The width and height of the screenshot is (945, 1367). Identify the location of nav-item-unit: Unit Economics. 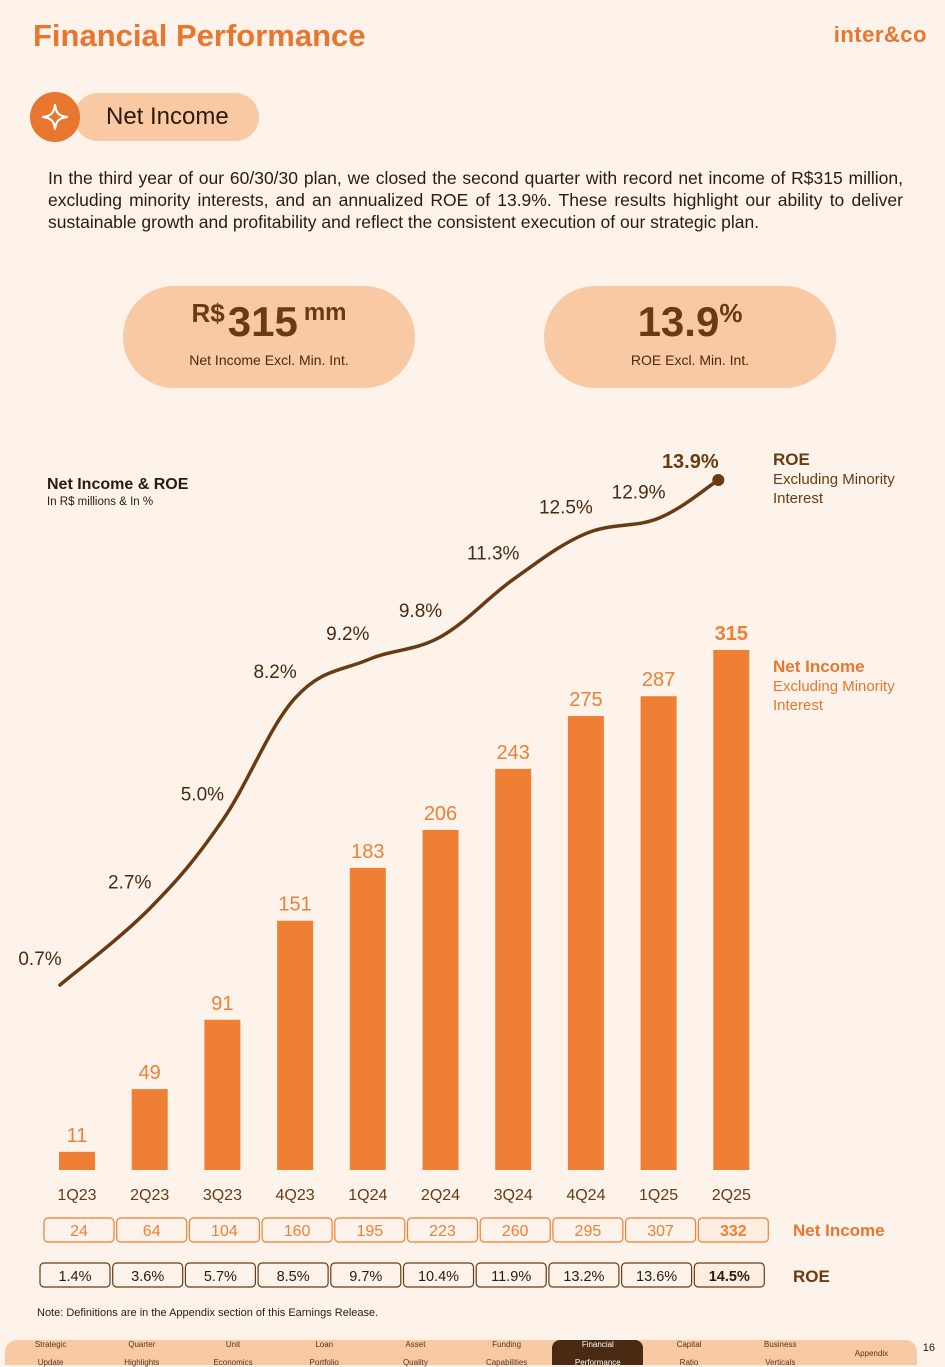
(233, 1353).